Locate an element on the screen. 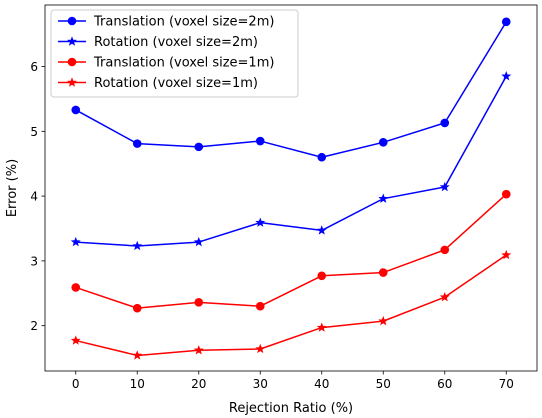 This screenshot has height=418, width=542. x-tick-label: 60 is located at coordinates (444, 384).